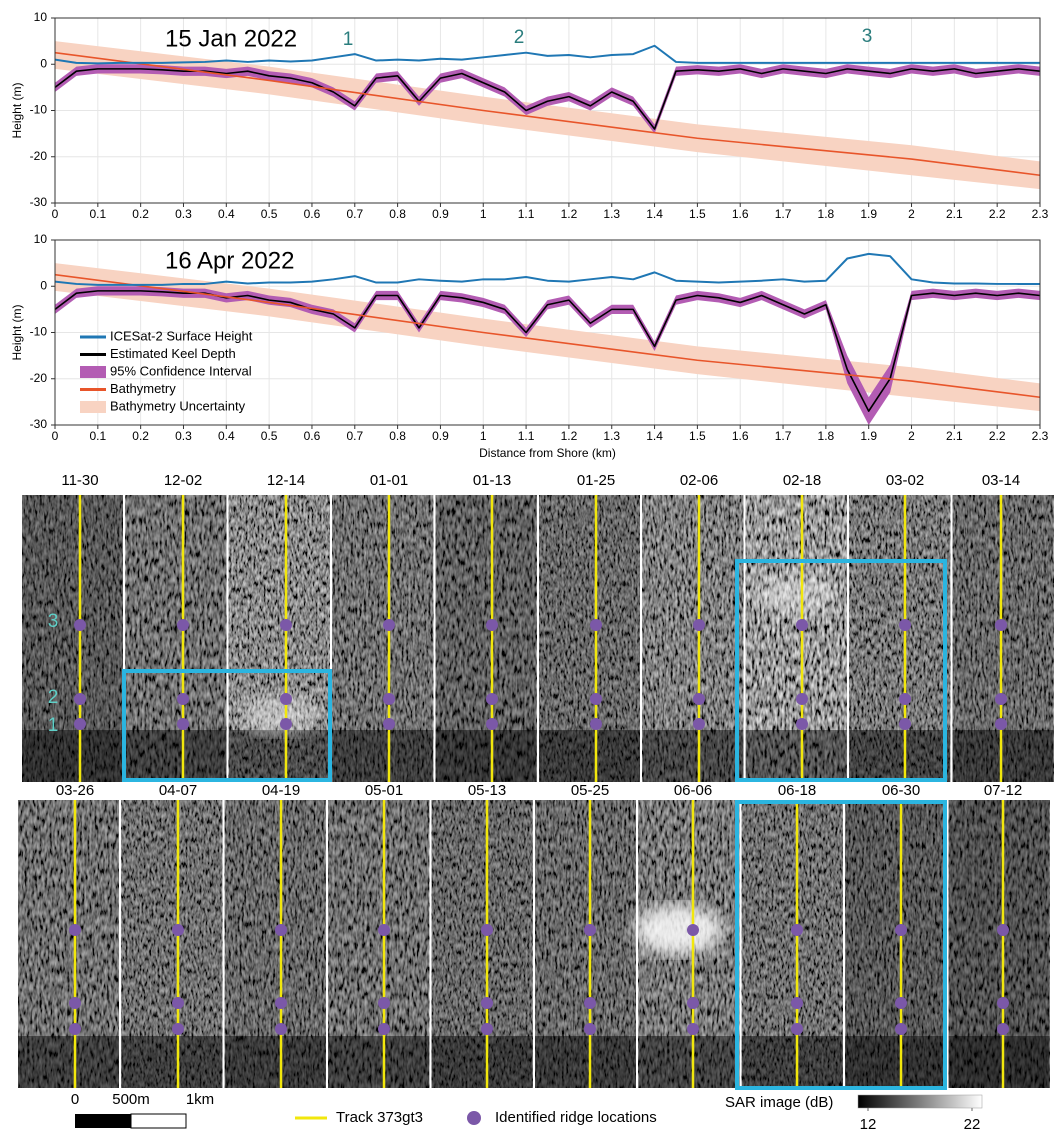 The height and width of the screenshot is (1137, 1055). Describe the element at coordinates (75, 790) in the screenshot. I see `image-date: 03-26` at that location.